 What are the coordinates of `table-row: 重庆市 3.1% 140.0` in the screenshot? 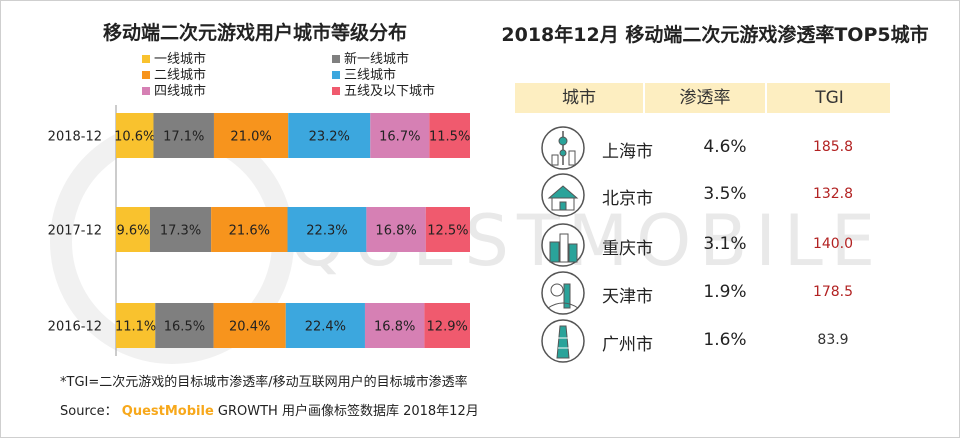 It's located at (720, 245).